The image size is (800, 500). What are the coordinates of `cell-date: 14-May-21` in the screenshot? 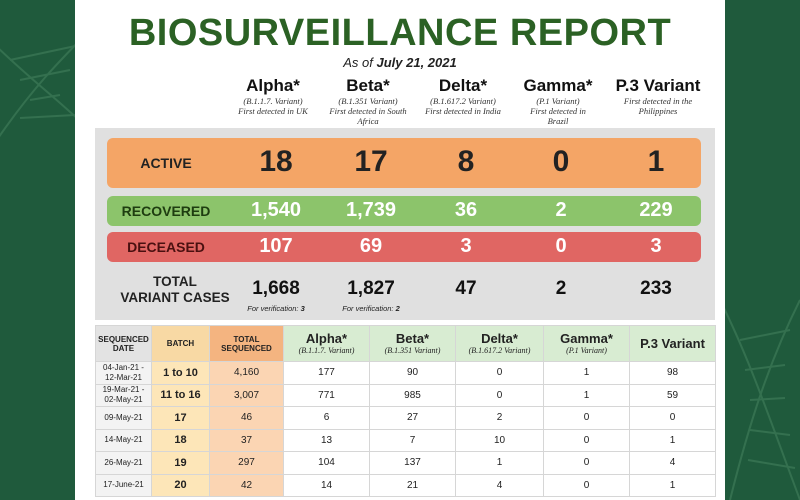 It's located at (123, 440).